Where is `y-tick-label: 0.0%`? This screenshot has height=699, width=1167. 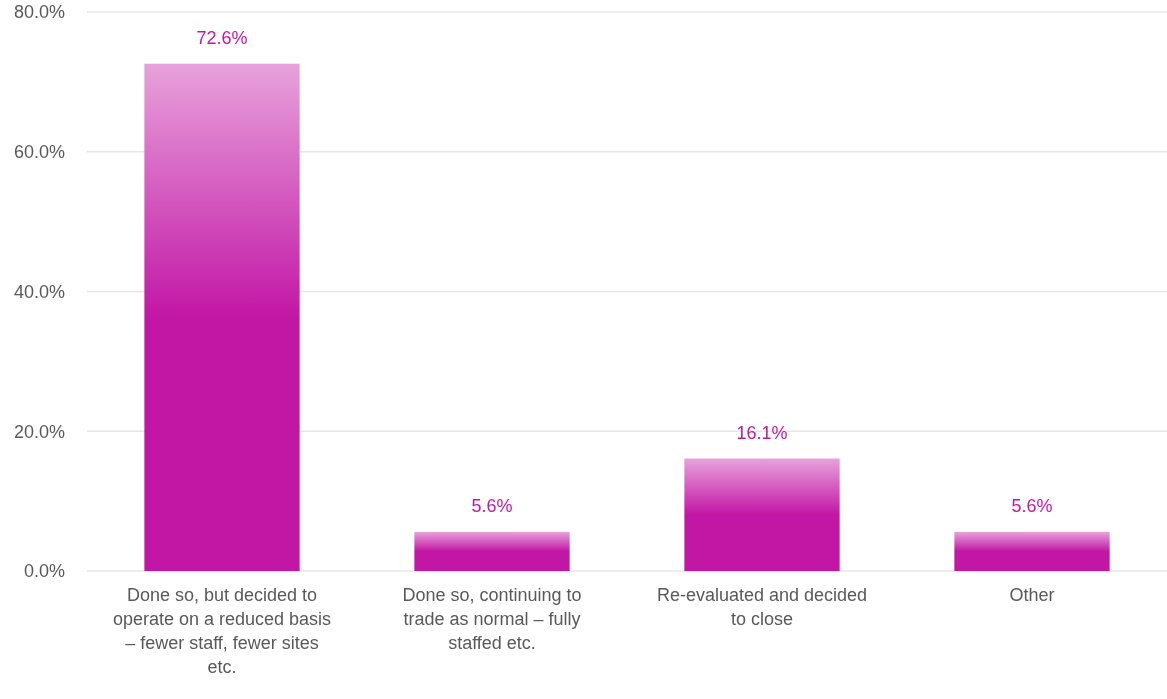 y-tick-label: 0.0% is located at coordinates (44, 571).